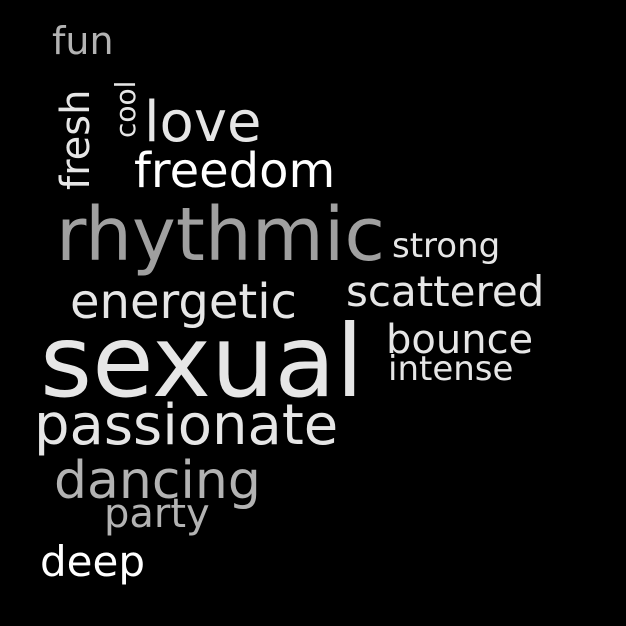 This screenshot has height=626, width=626. I want to click on word-fresh: fresh, so click(76, 139).